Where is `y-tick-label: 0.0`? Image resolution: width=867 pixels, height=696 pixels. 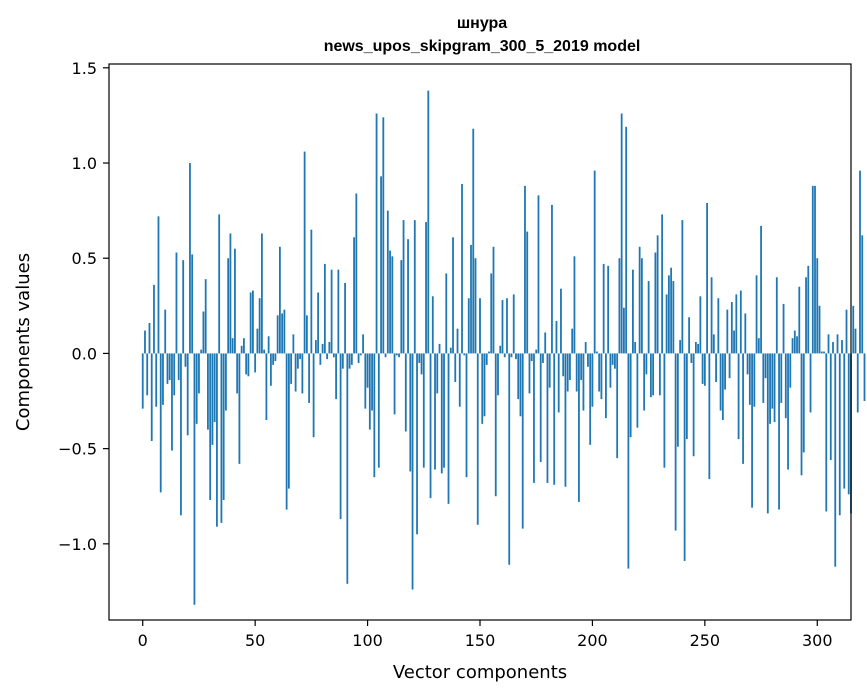 y-tick-label: 0.0 is located at coordinates (84, 353).